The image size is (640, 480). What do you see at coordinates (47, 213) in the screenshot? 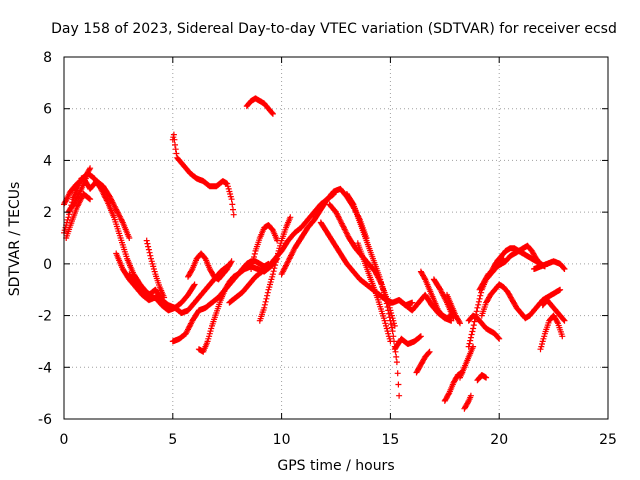
I see `y-tick-label: 2` at bounding box center [47, 213].